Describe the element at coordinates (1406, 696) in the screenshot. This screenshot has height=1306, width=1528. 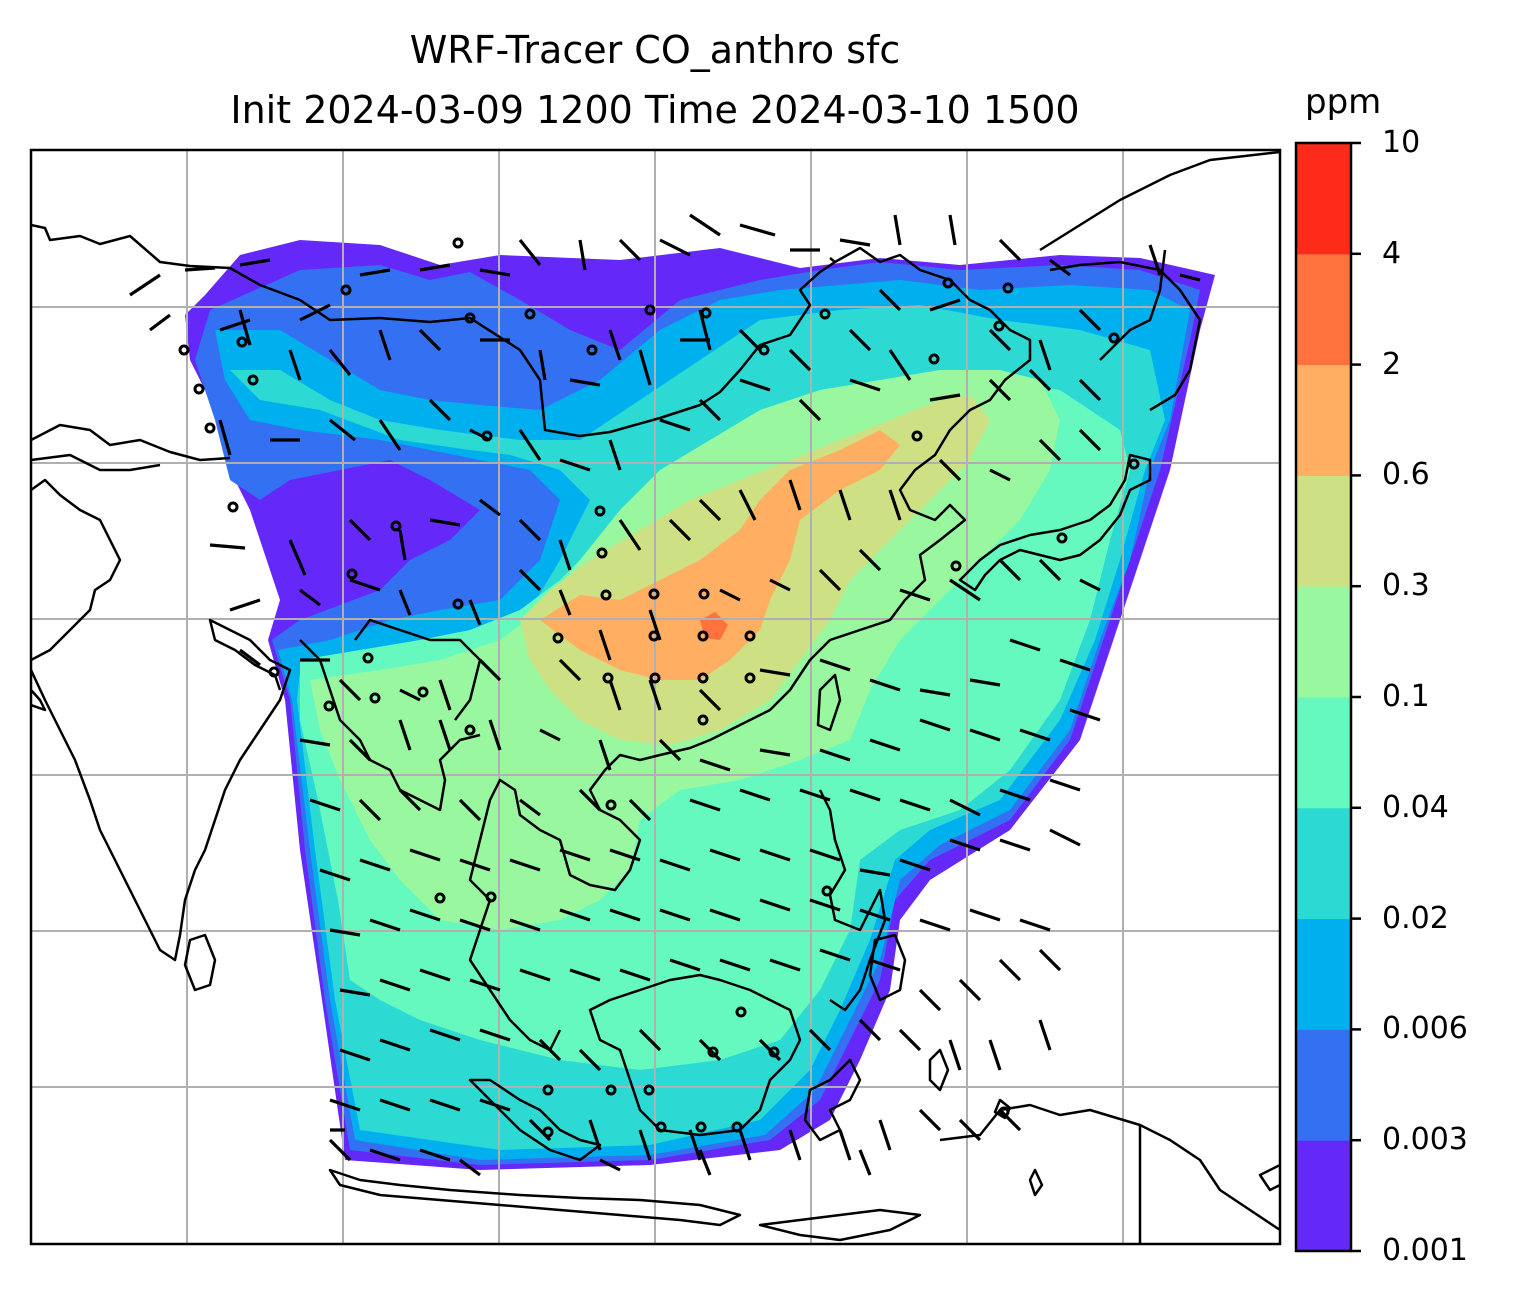
I see `colorbar-tick-label: 0.1` at that location.